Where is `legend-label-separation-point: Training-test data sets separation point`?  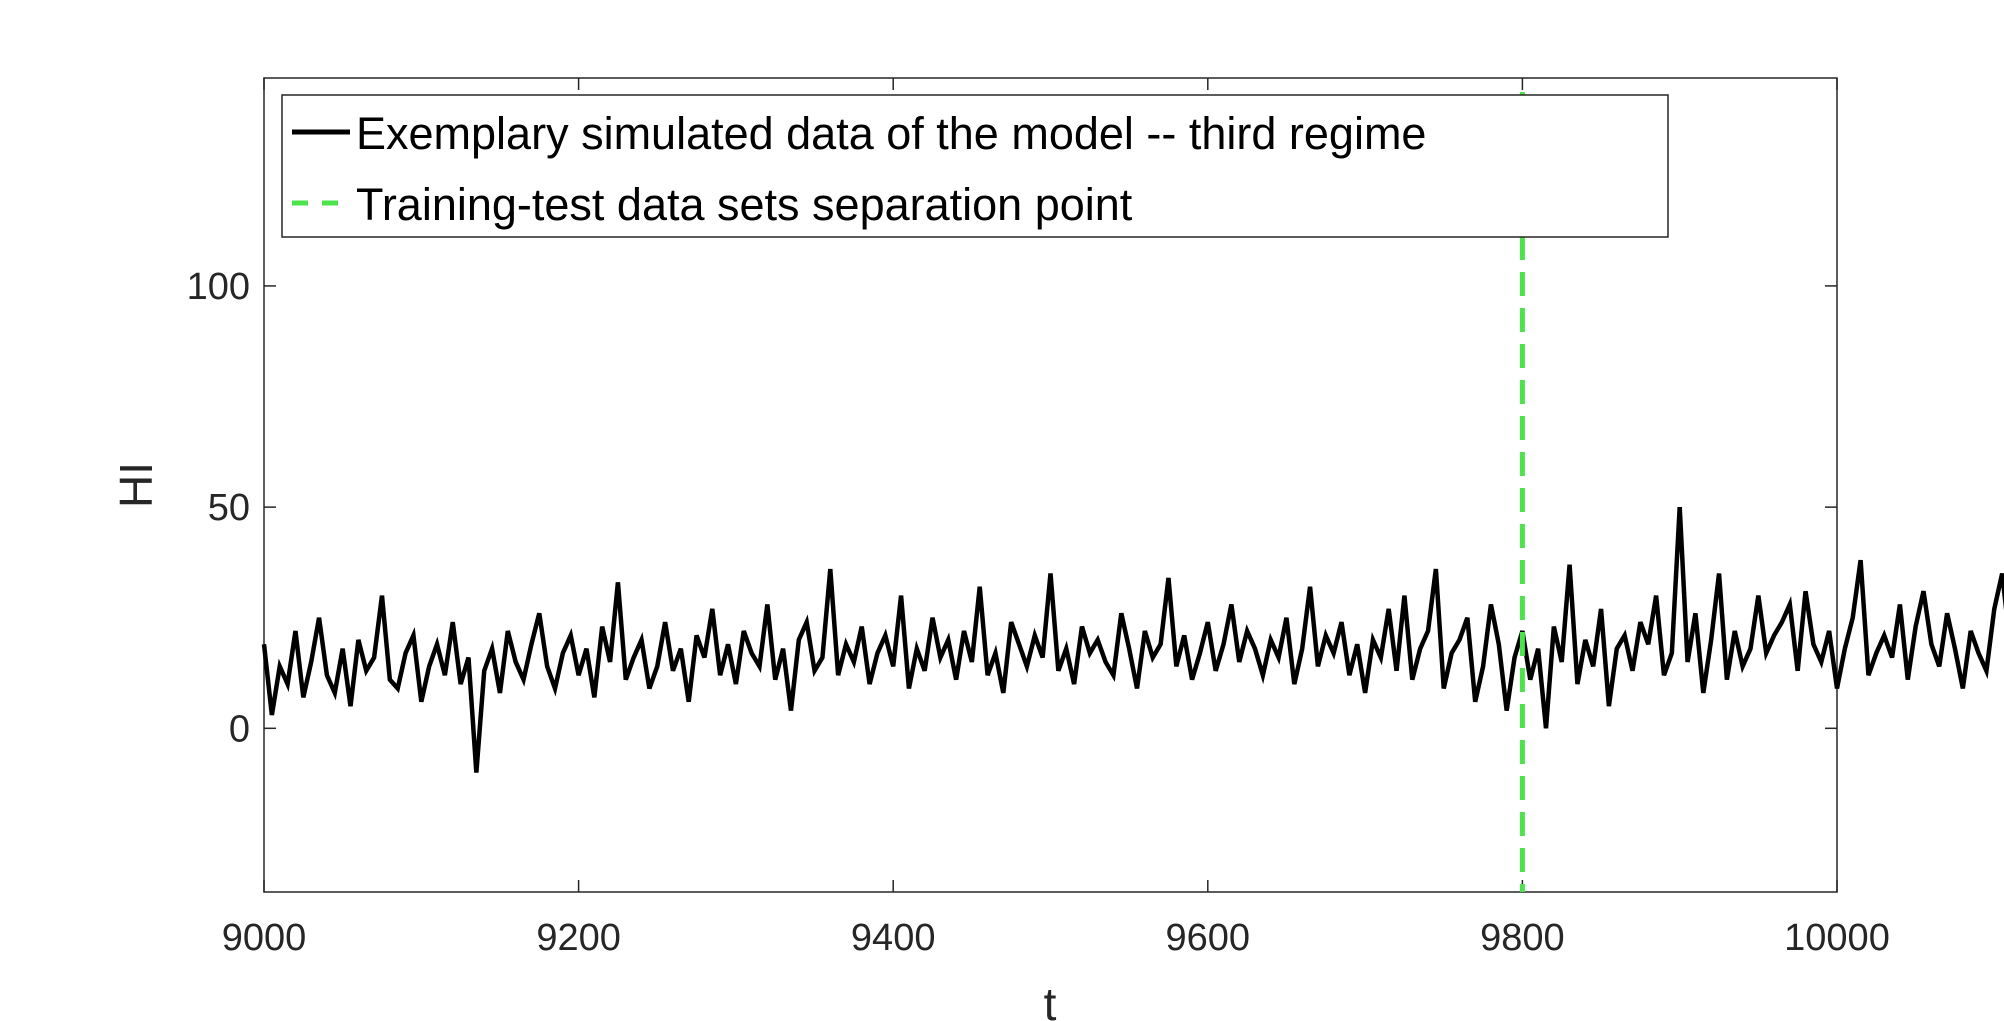
legend-label-separation-point: Training-test data sets separation point is located at coordinates (744, 204).